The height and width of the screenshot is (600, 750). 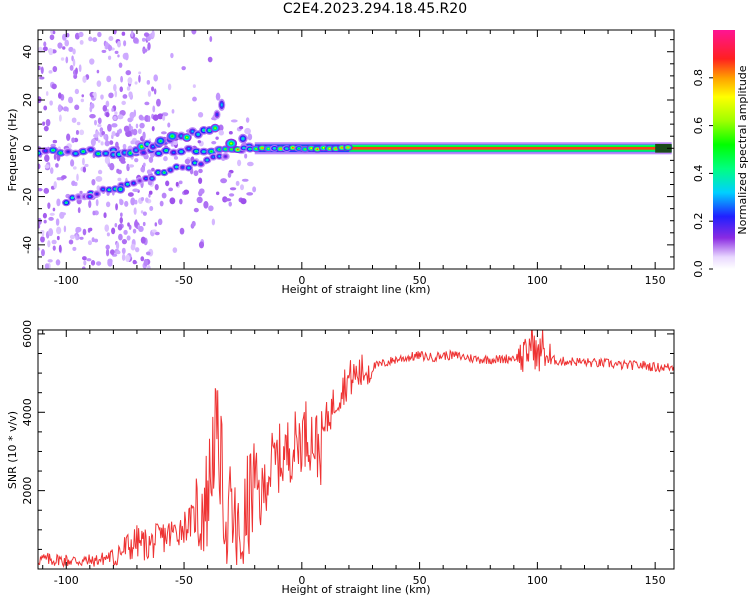 What do you see at coordinates (698, 269) in the screenshot?
I see `colorbar-tick-label: 0.0` at bounding box center [698, 269].